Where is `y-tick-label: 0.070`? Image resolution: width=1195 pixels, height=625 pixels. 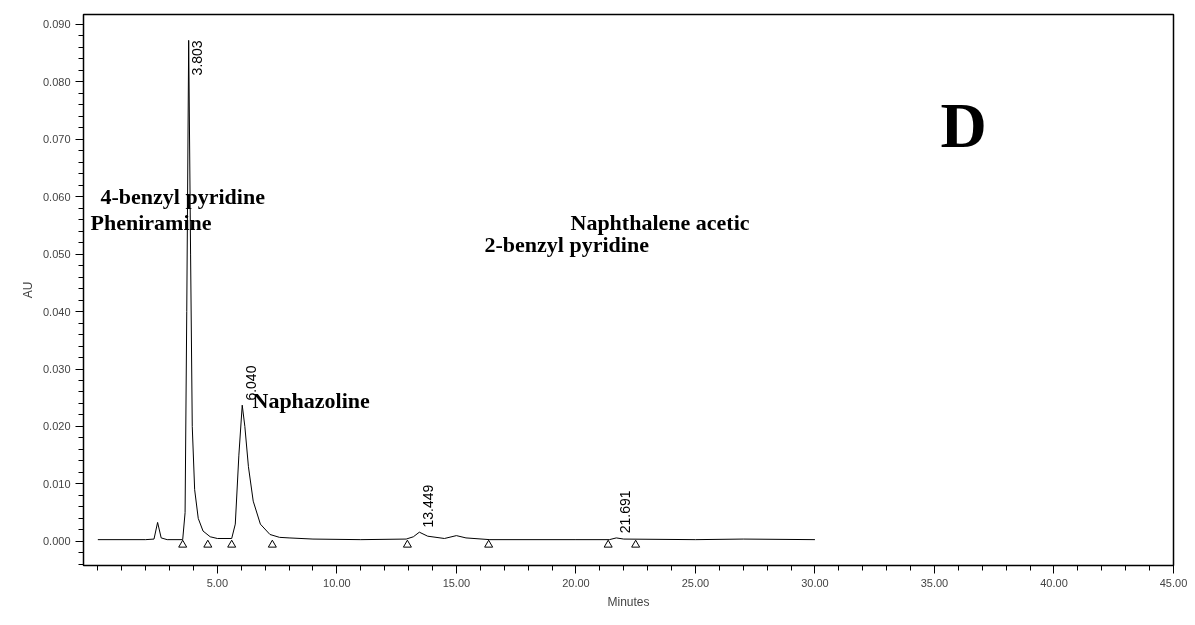
y-tick-label: 0.070 is located at coordinates (56, 139).